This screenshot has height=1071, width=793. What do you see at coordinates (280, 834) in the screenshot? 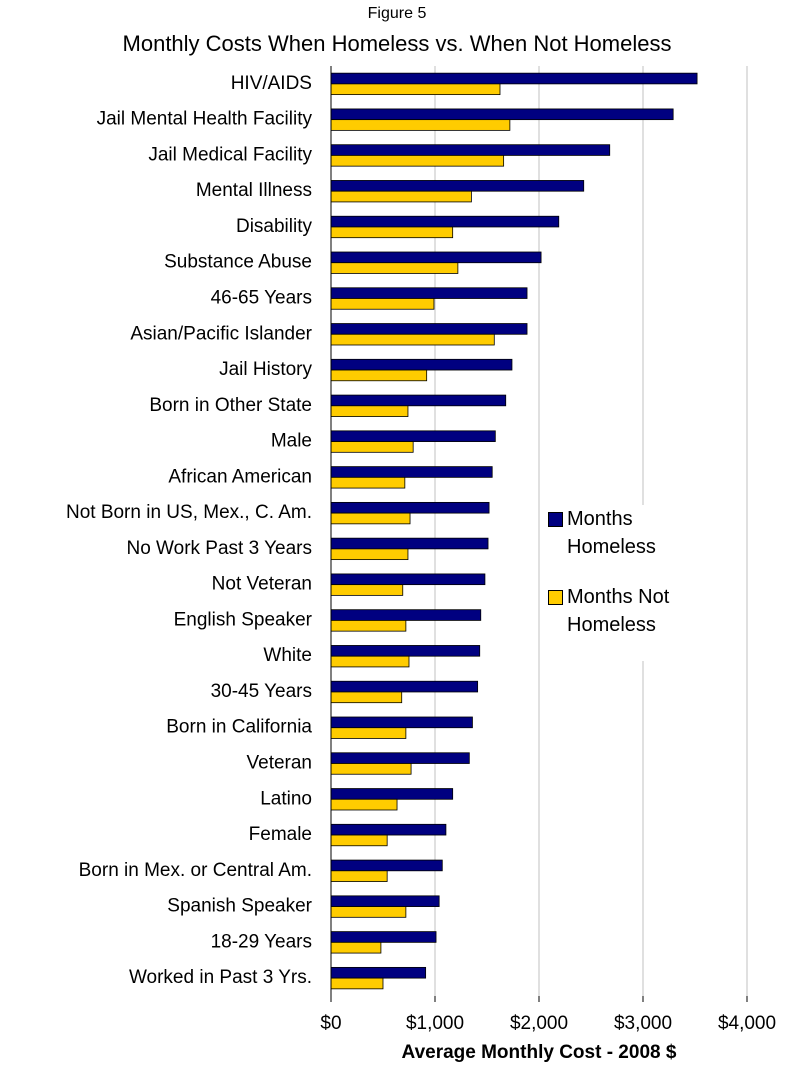
I see `y-tick-label: Female` at bounding box center [280, 834].